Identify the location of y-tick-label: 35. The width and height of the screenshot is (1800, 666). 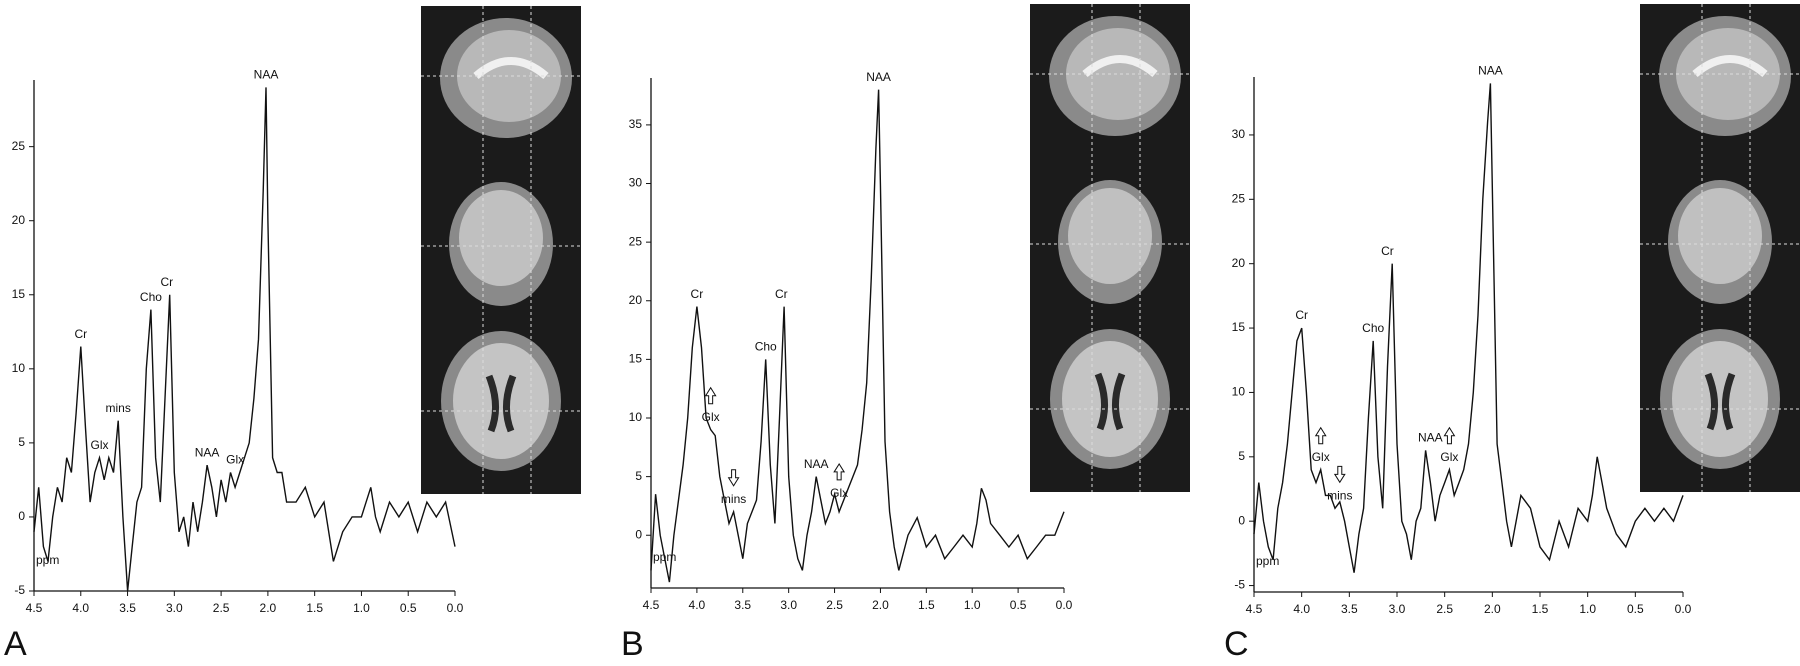
(636, 124).